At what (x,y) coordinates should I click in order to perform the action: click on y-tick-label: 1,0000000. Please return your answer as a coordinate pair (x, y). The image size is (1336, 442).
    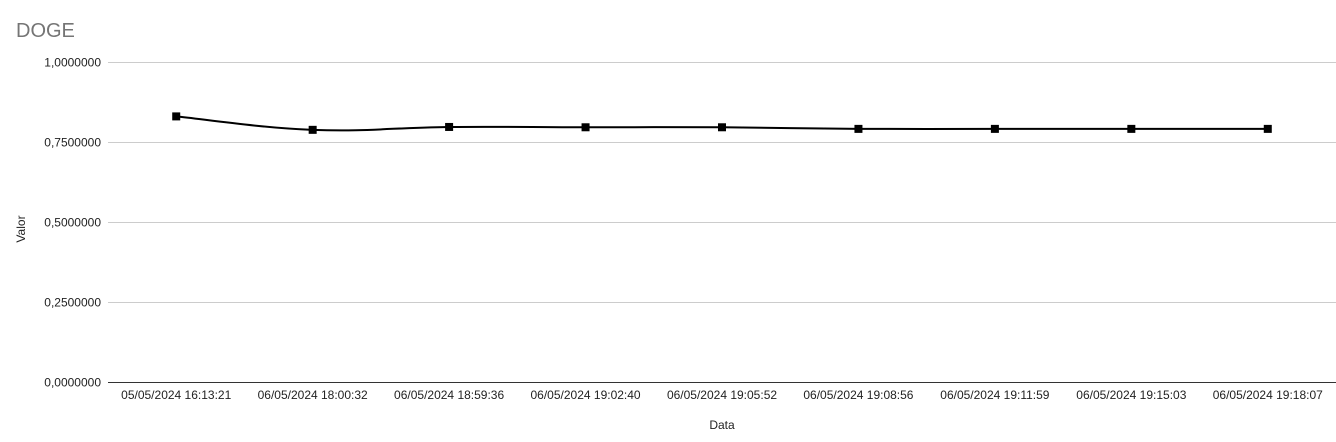
    Looking at the image, I should click on (72, 63).